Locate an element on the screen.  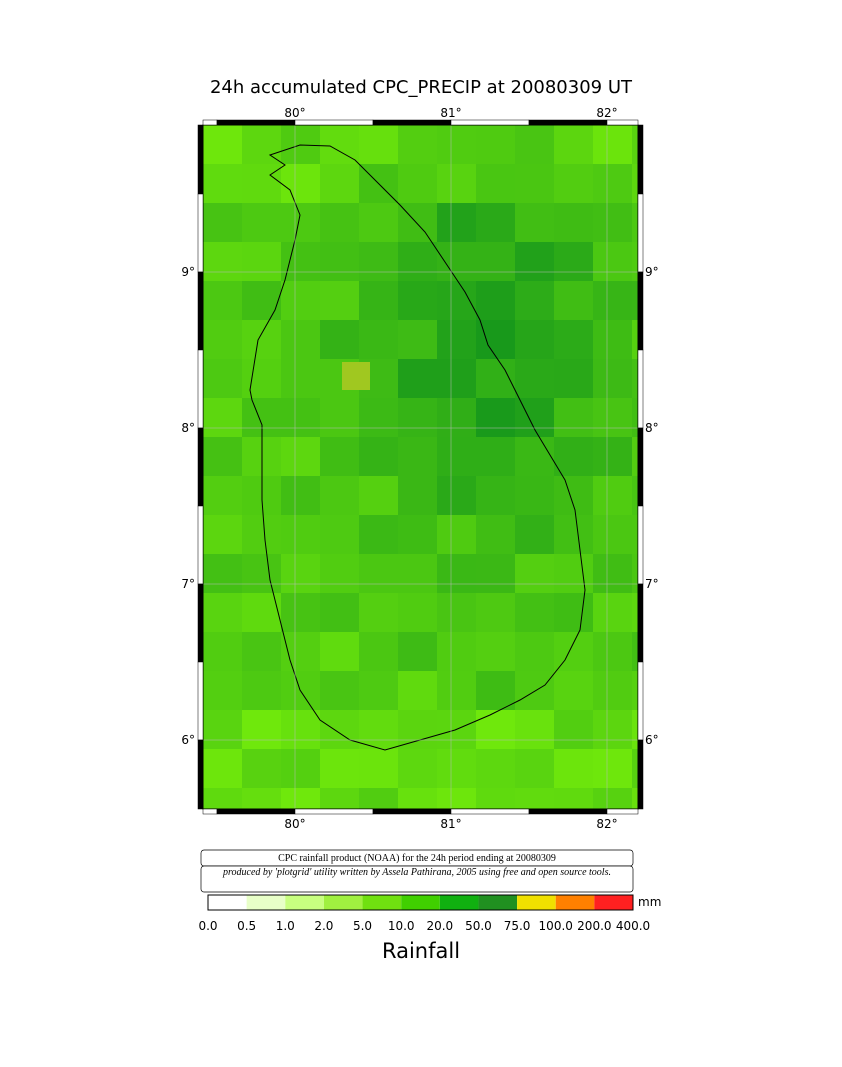
lat-label: 7° is located at coordinates (188, 584).